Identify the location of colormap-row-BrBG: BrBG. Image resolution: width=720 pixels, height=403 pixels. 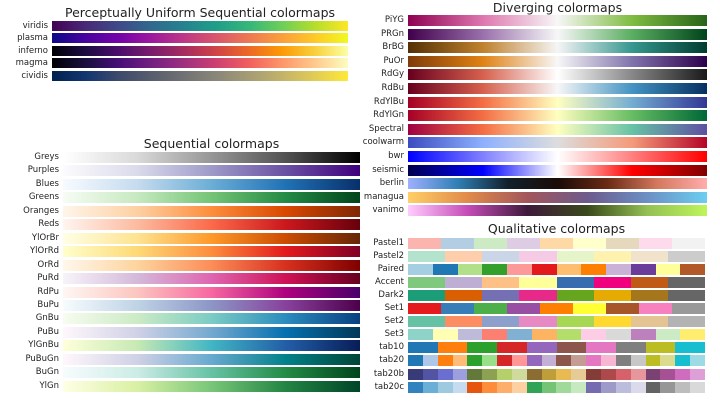
(544, 48).